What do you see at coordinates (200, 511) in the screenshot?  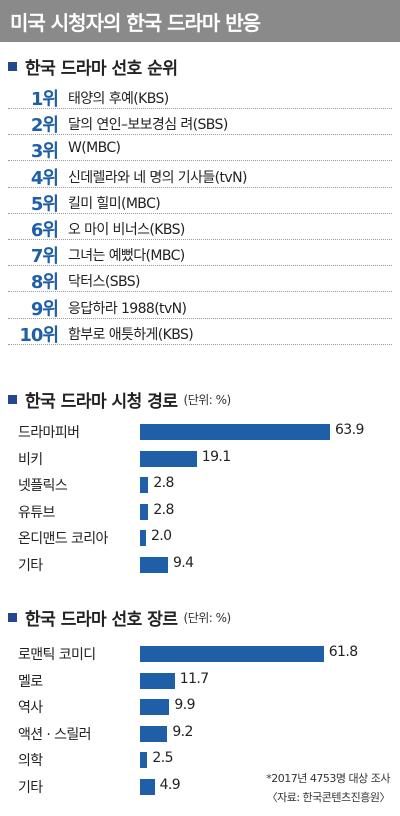 I see `bar-row: 유튜브 2.8` at bounding box center [200, 511].